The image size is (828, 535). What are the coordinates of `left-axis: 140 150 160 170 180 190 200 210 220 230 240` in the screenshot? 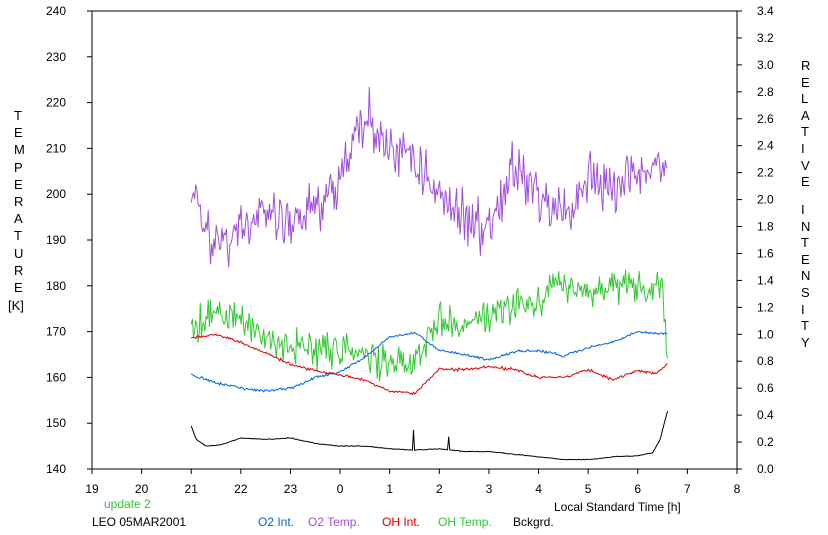 It's located at (69, 240).